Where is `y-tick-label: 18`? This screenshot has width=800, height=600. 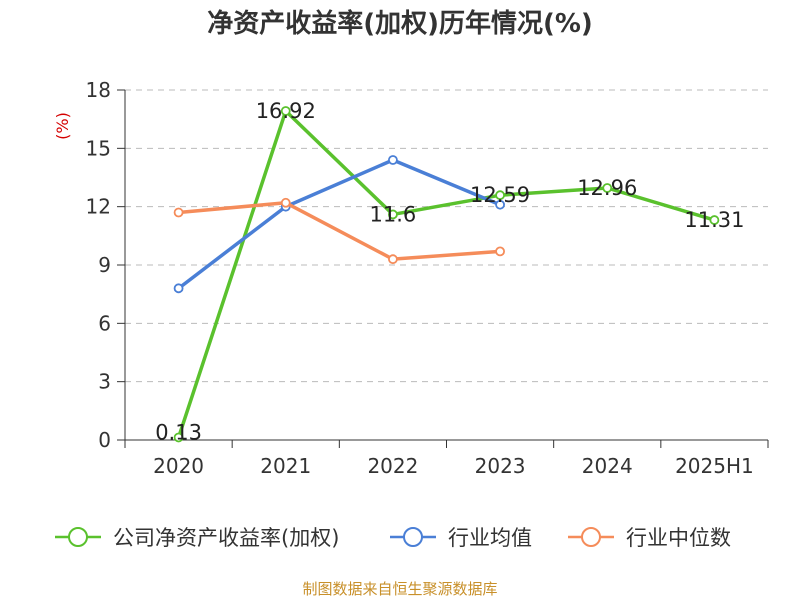 y-tick-label: 18 is located at coordinates (98, 90).